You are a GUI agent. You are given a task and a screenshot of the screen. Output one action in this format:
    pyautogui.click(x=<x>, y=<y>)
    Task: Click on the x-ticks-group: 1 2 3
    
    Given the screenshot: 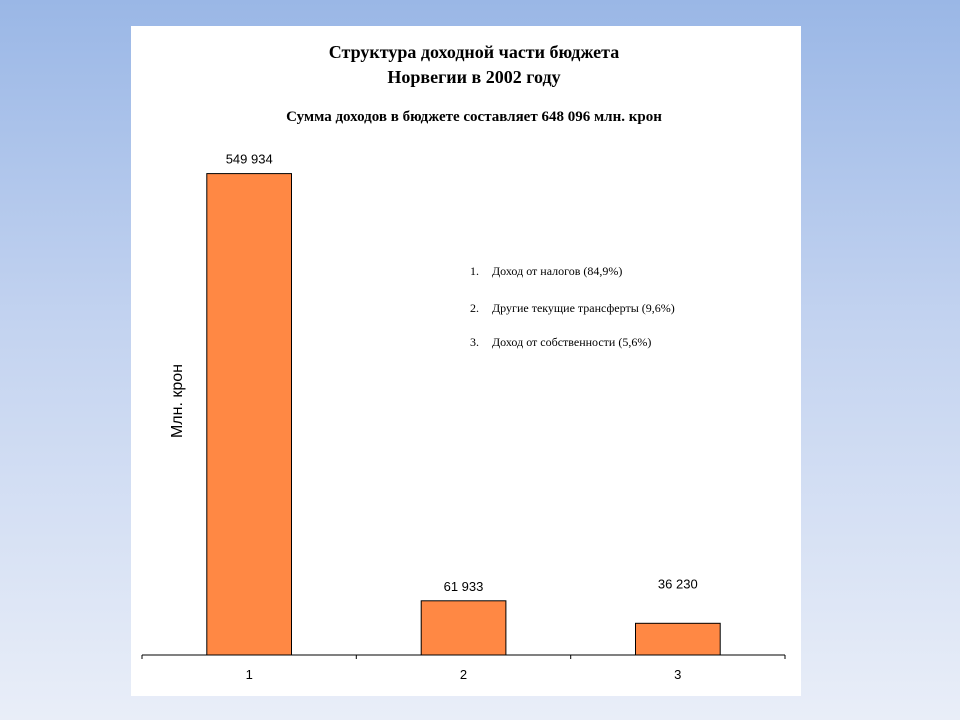 What is the action you would take?
    pyautogui.click(x=463, y=668)
    